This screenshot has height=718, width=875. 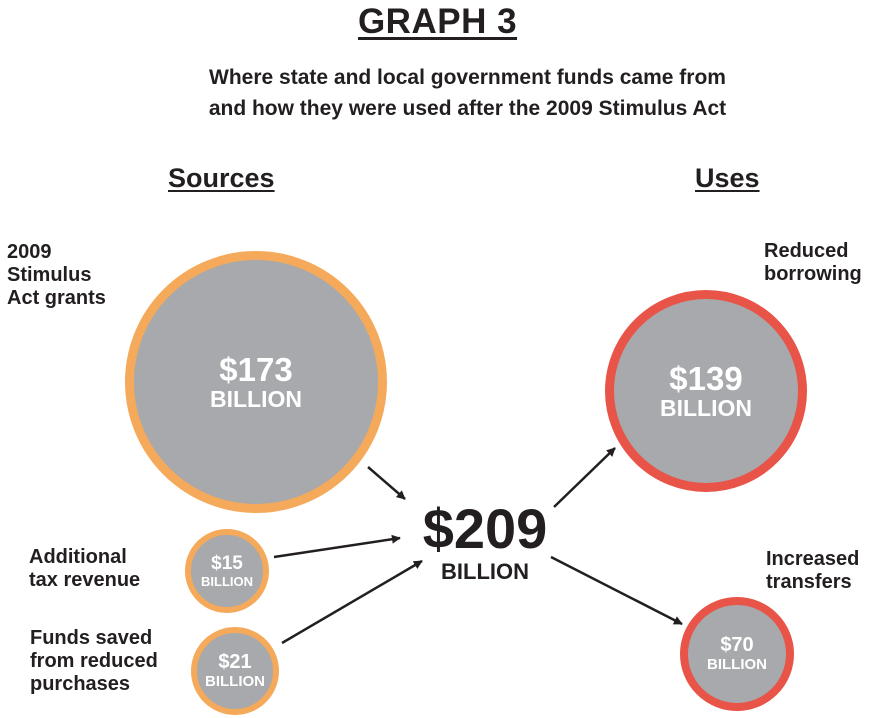 I want to click on tax-revenue-bubble: $15 BILLION, so click(x=227, y=571).